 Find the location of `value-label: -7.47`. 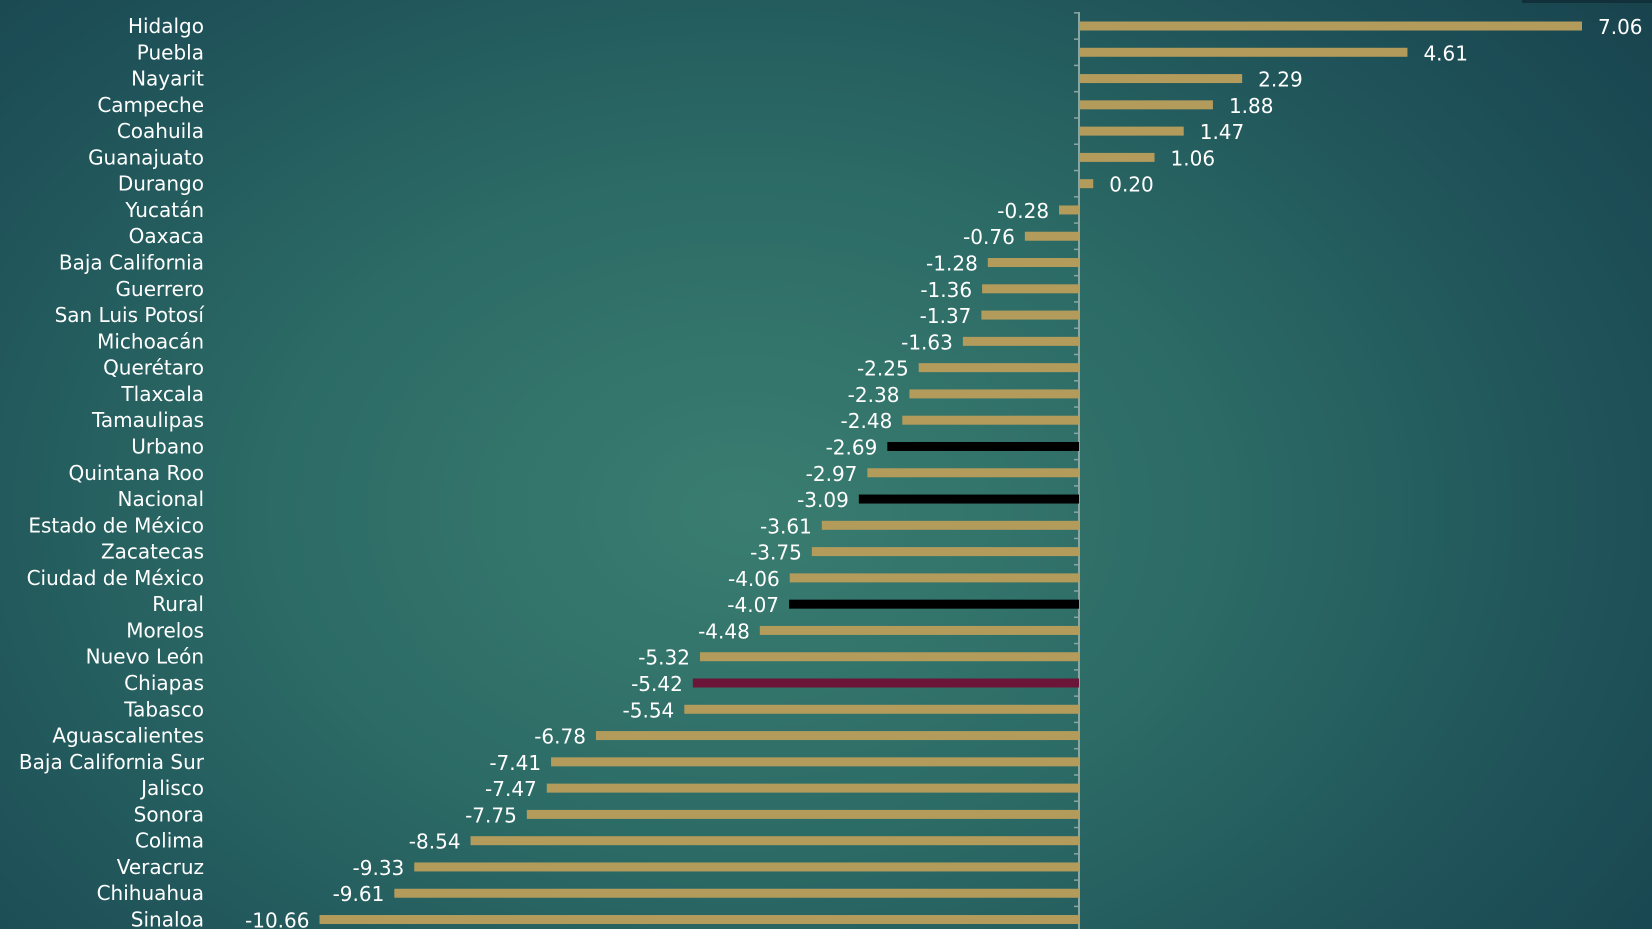

value-label: -7.47 is located at coordinates (511, 789).